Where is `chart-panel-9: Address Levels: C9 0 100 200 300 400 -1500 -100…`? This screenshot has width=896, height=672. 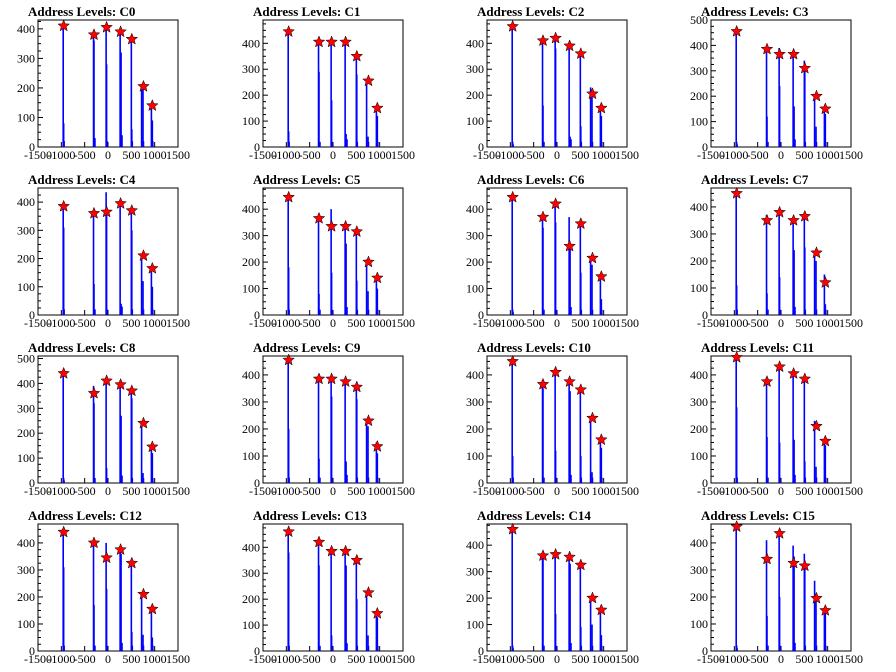
chart-panel-9: Address Levels: C9 0 100 200 300 400 -1500 -100… is located at coordinates (343, 420).